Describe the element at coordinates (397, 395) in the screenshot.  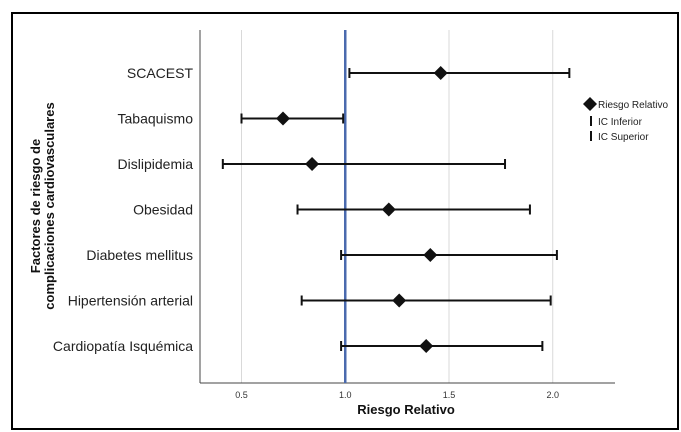
I see `x-tick-labels: 0.5 1.0 1.5 2.0` at that location.